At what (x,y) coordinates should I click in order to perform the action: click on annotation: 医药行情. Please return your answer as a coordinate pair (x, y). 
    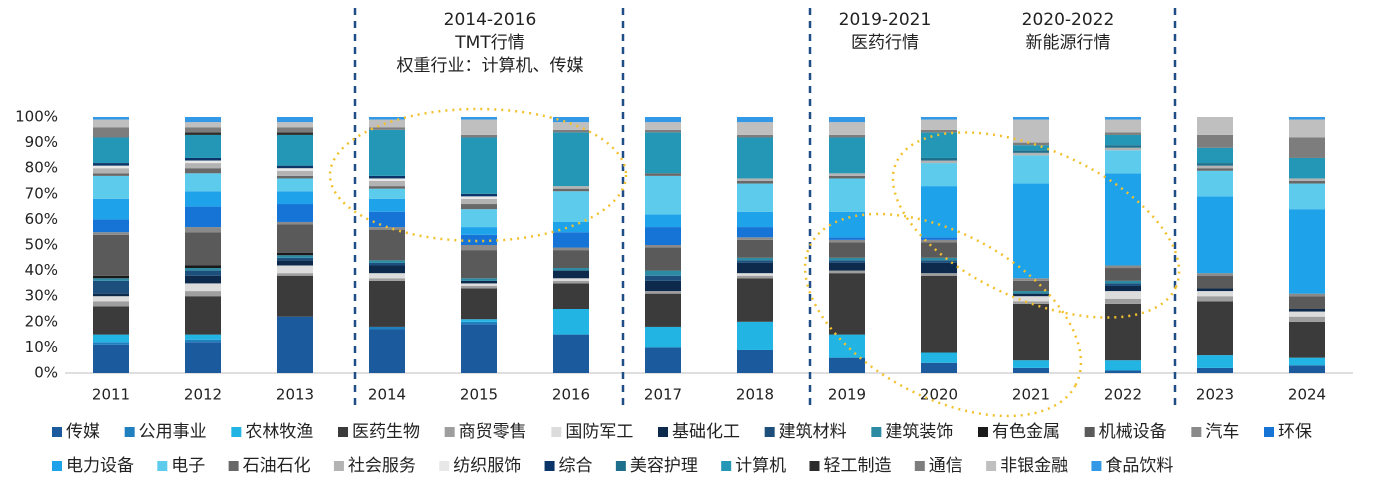
    Looking at the image, I should click on (885, 43).